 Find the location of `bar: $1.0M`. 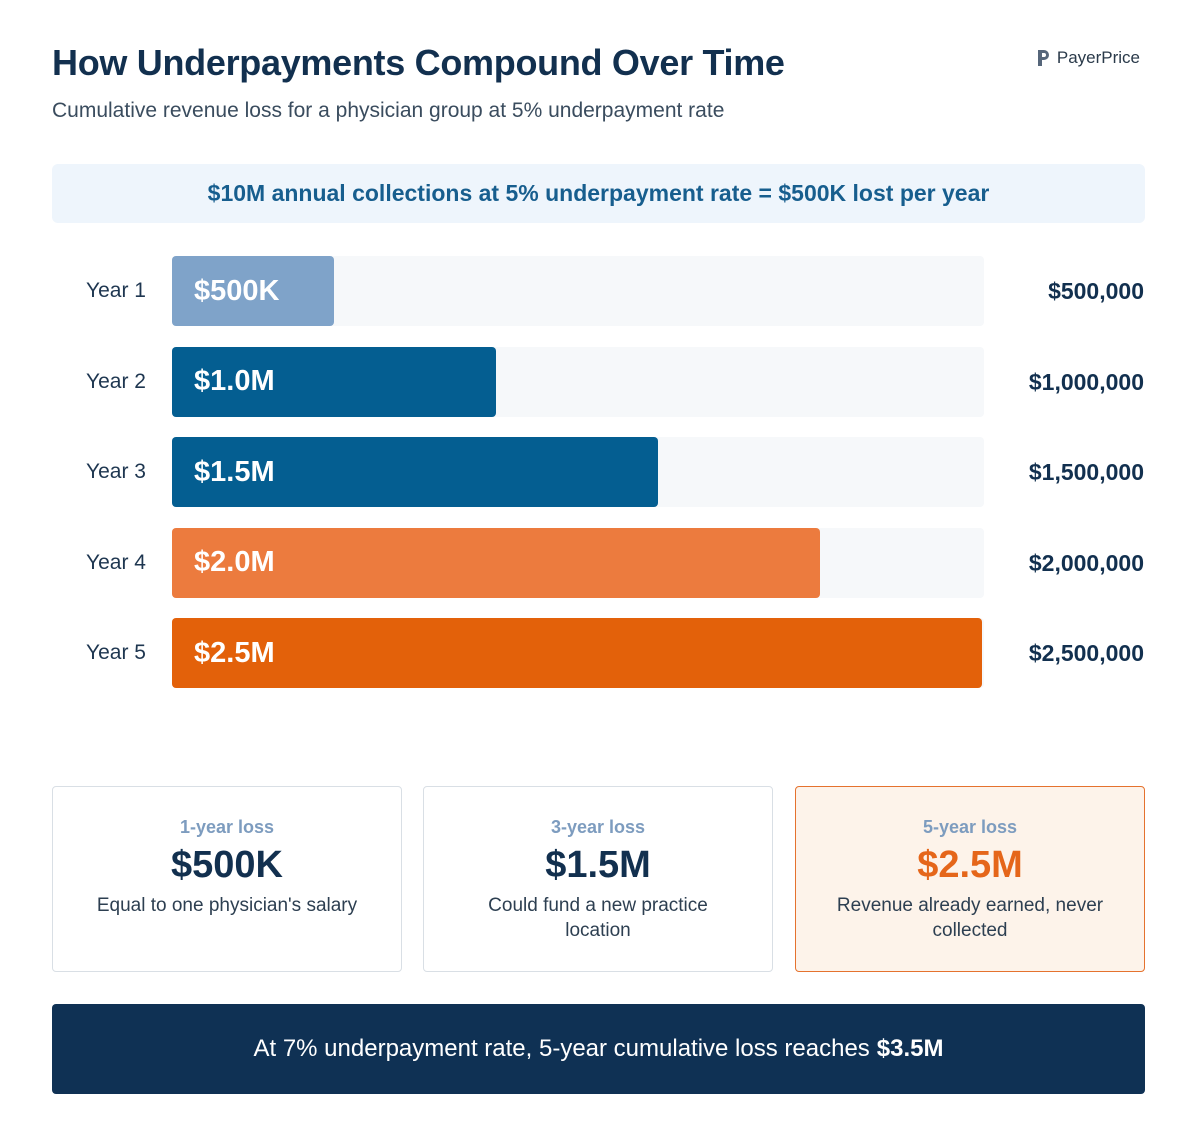

bar: $1.0M is located at coordinates (334, 381).